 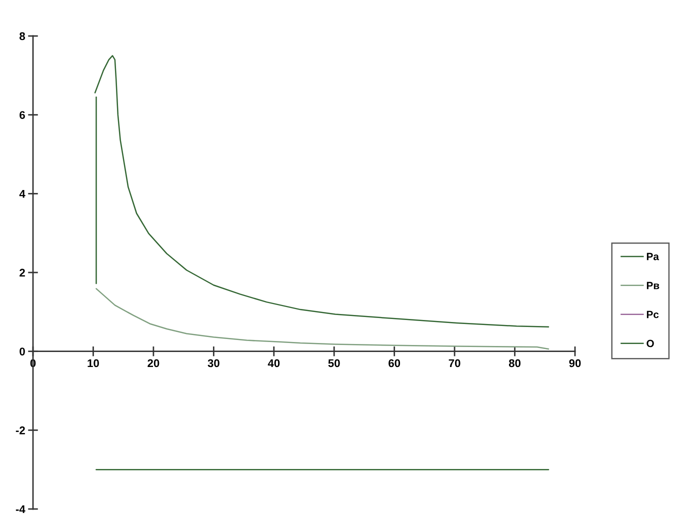 I want to click on legend-label: Pc, so click(x=652, y=314).